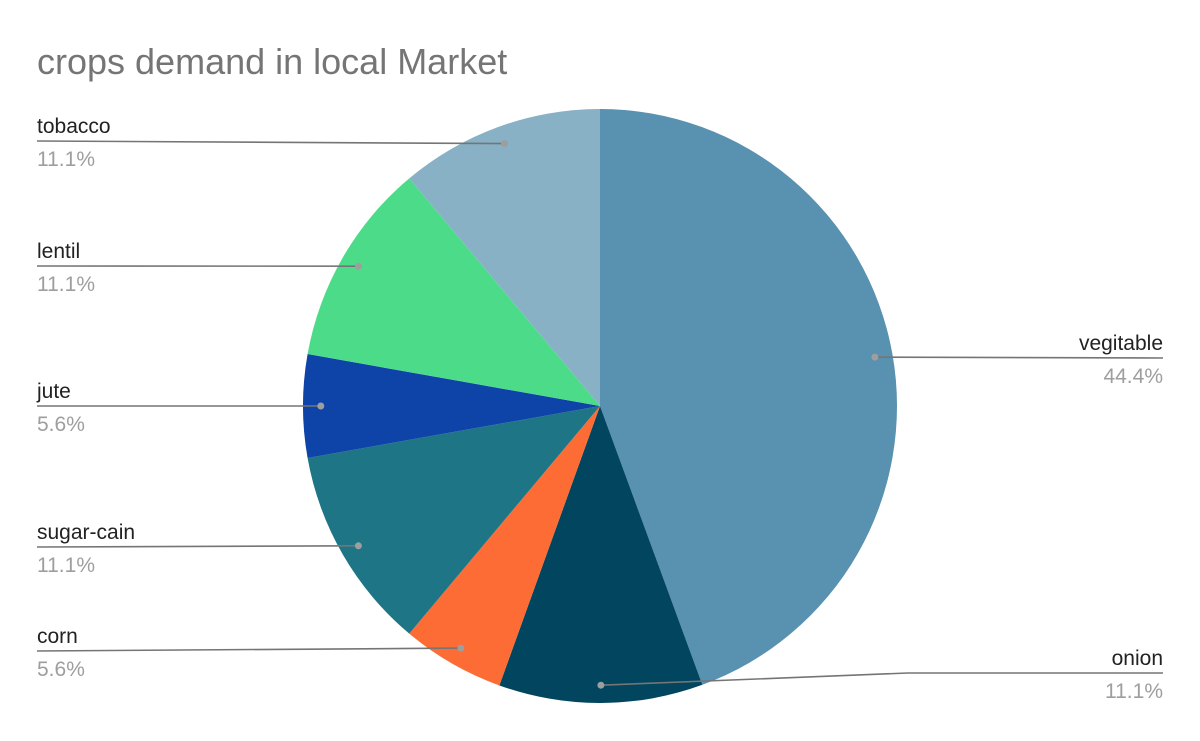  I want to click on slice-percent-onion: 11.1%, so click(1134, 691).